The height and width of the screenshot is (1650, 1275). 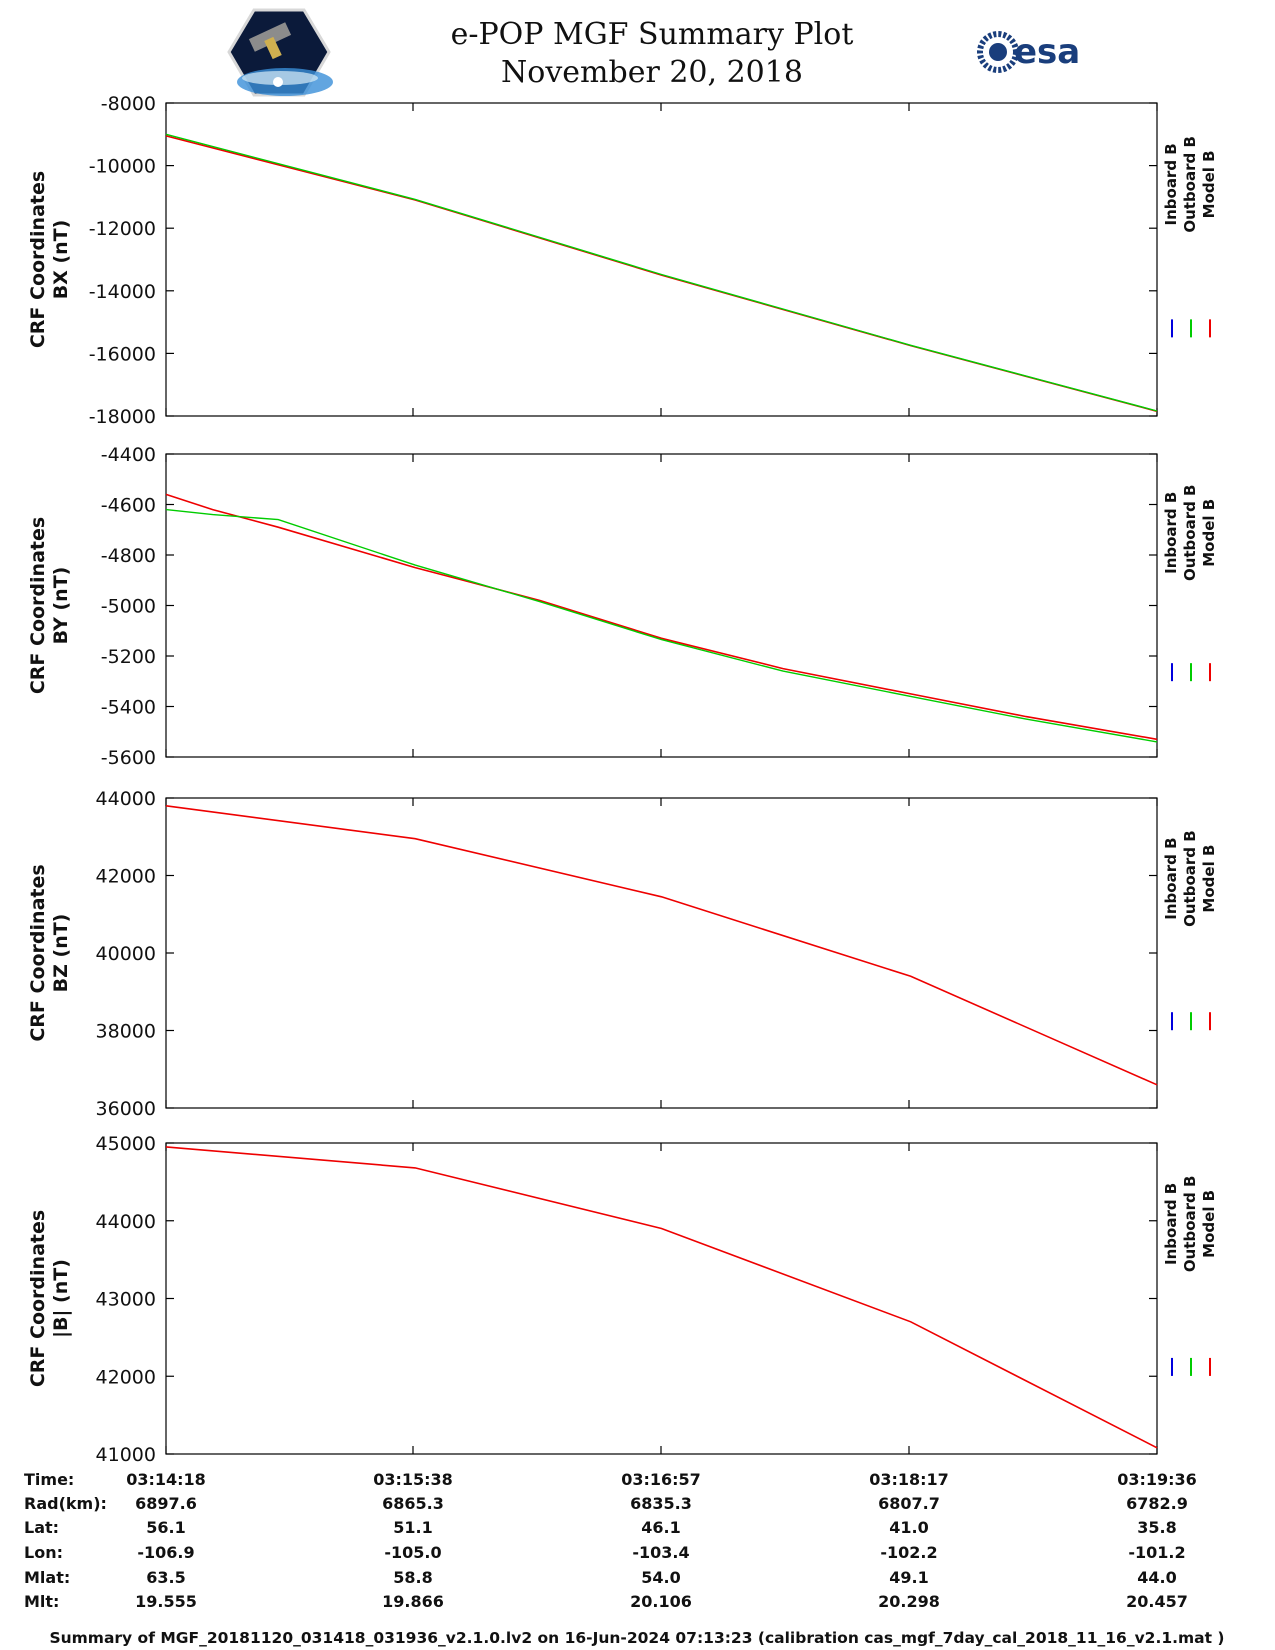 What do you see at coordinates (128, 607) in the screenshot?
I see `y-tick-label: -5000` at bounding box center [128, 607].